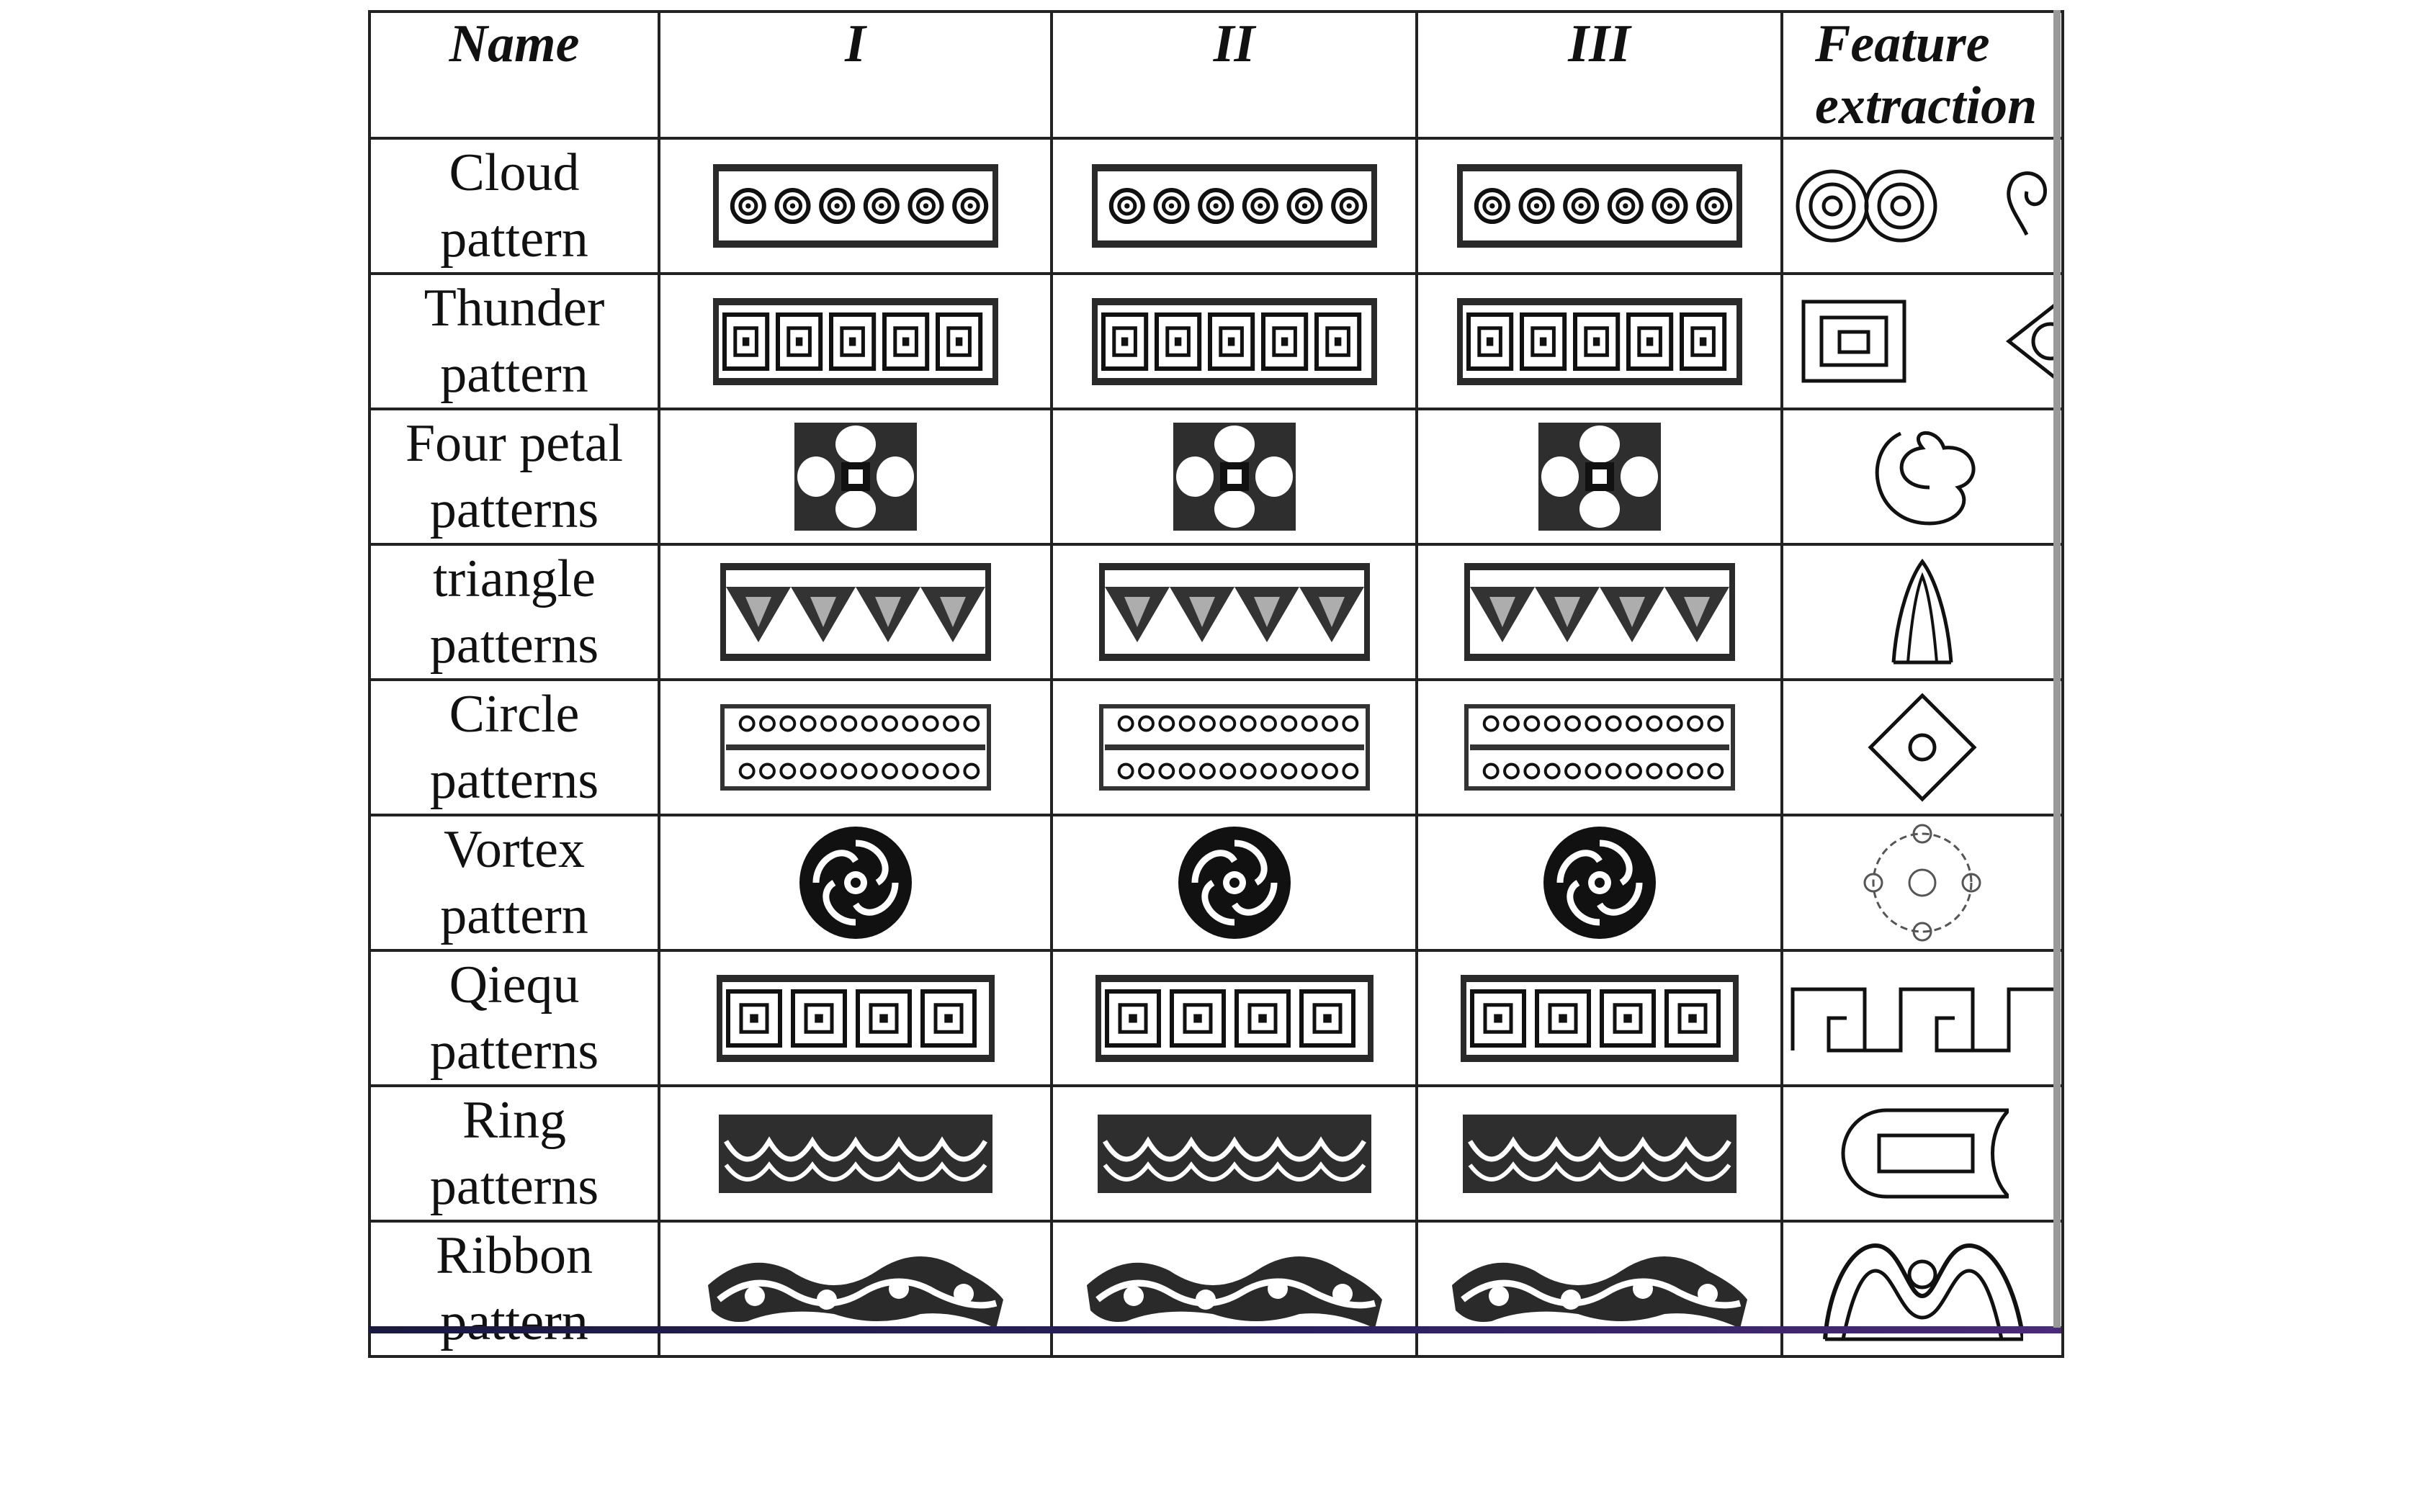 The width and height of the screenshot is (2420, 1512). Describe the element at coordinates (1599, 75) in the screenshot. I see `header-iii: III` at that location.